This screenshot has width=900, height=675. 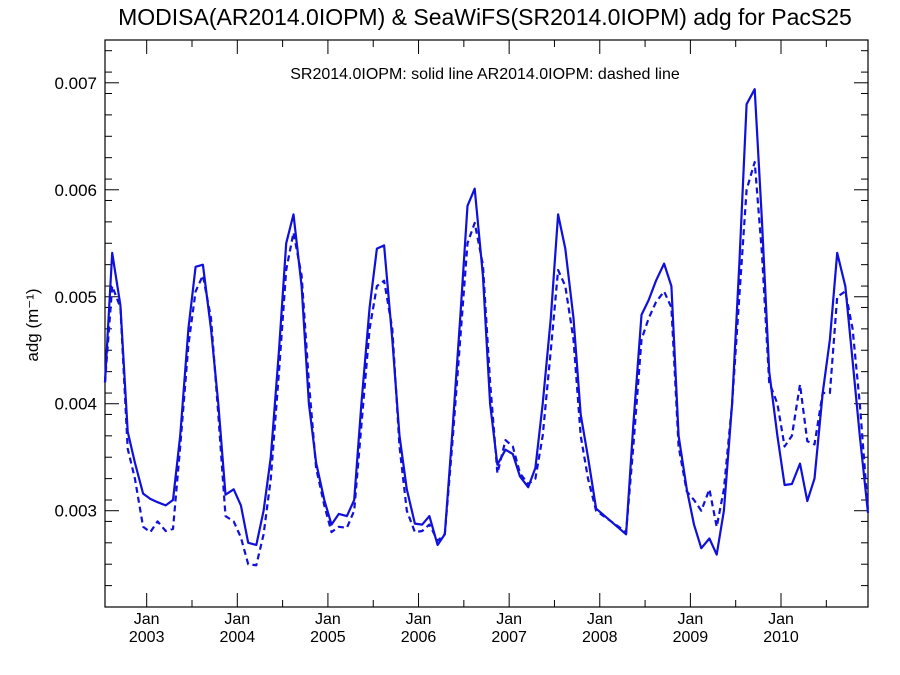 What do you see at coordinates (328, 637) in the screenshot?
I see `x-tick-label-year: 2005` at bounding box center [328, 637].